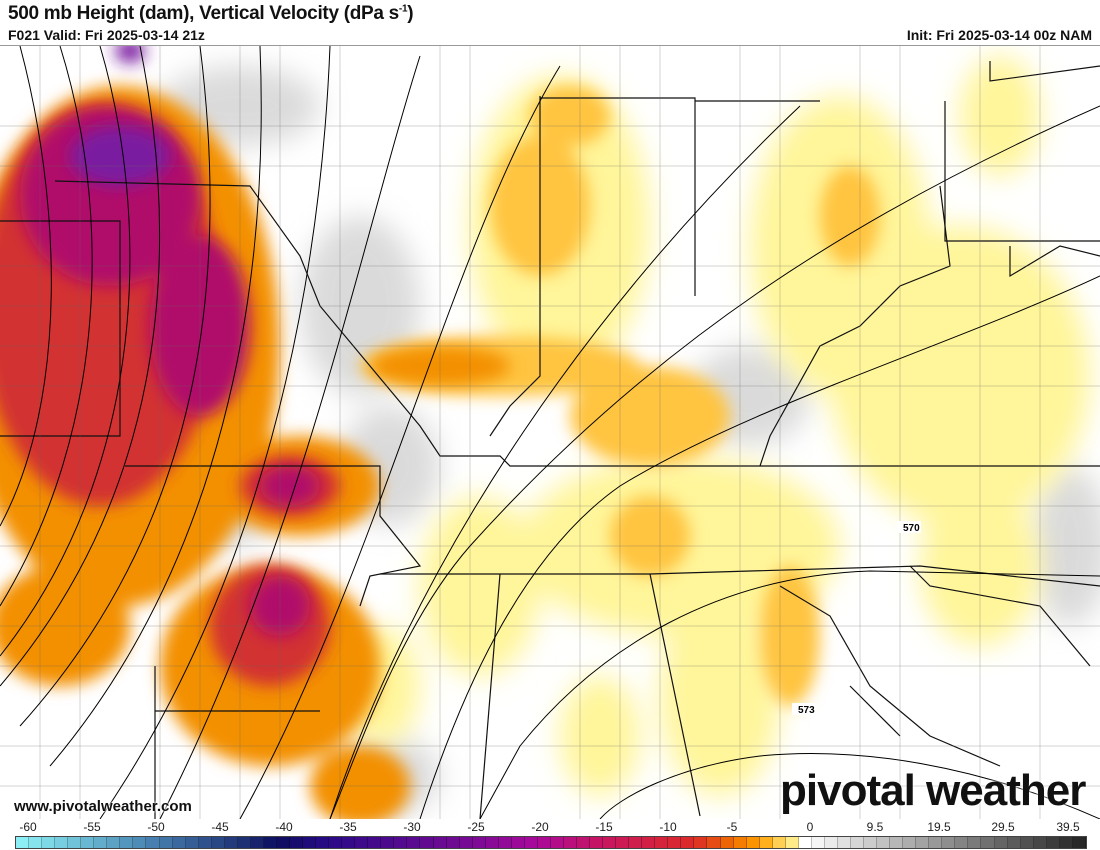  I want to click on colorbar-label: -35, so click(348, 827).